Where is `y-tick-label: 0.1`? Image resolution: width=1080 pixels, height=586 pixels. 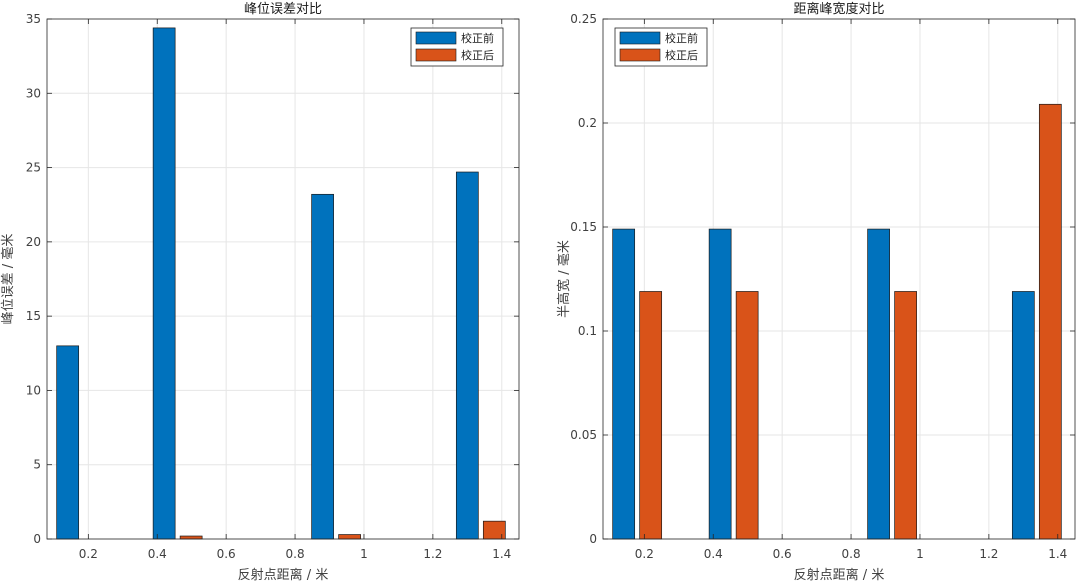 y-tick-label: 0.1 is located at coordinates (587, 331).